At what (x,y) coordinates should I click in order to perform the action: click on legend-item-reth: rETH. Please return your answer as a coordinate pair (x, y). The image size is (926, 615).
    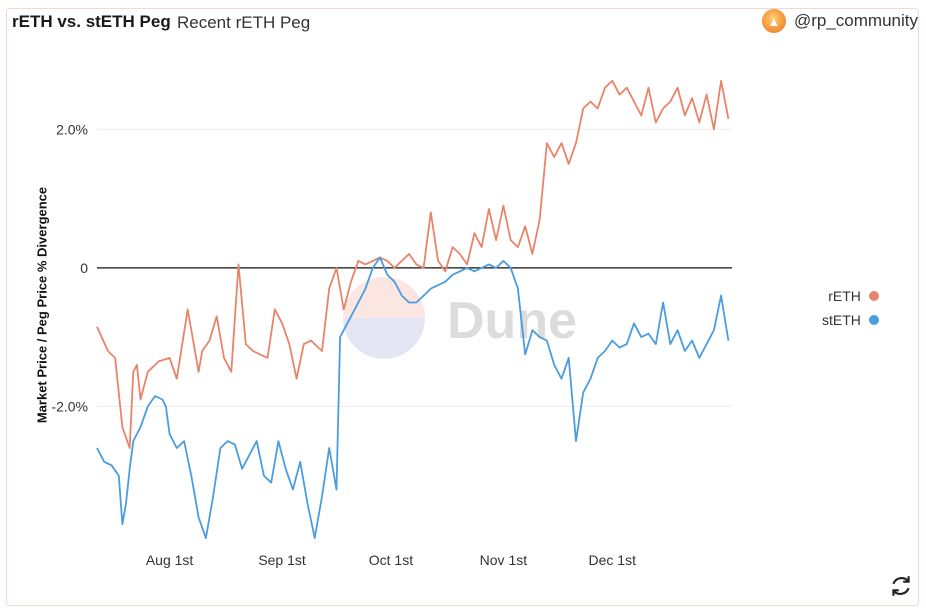
    Looking at the image, I should click on (850, 296).